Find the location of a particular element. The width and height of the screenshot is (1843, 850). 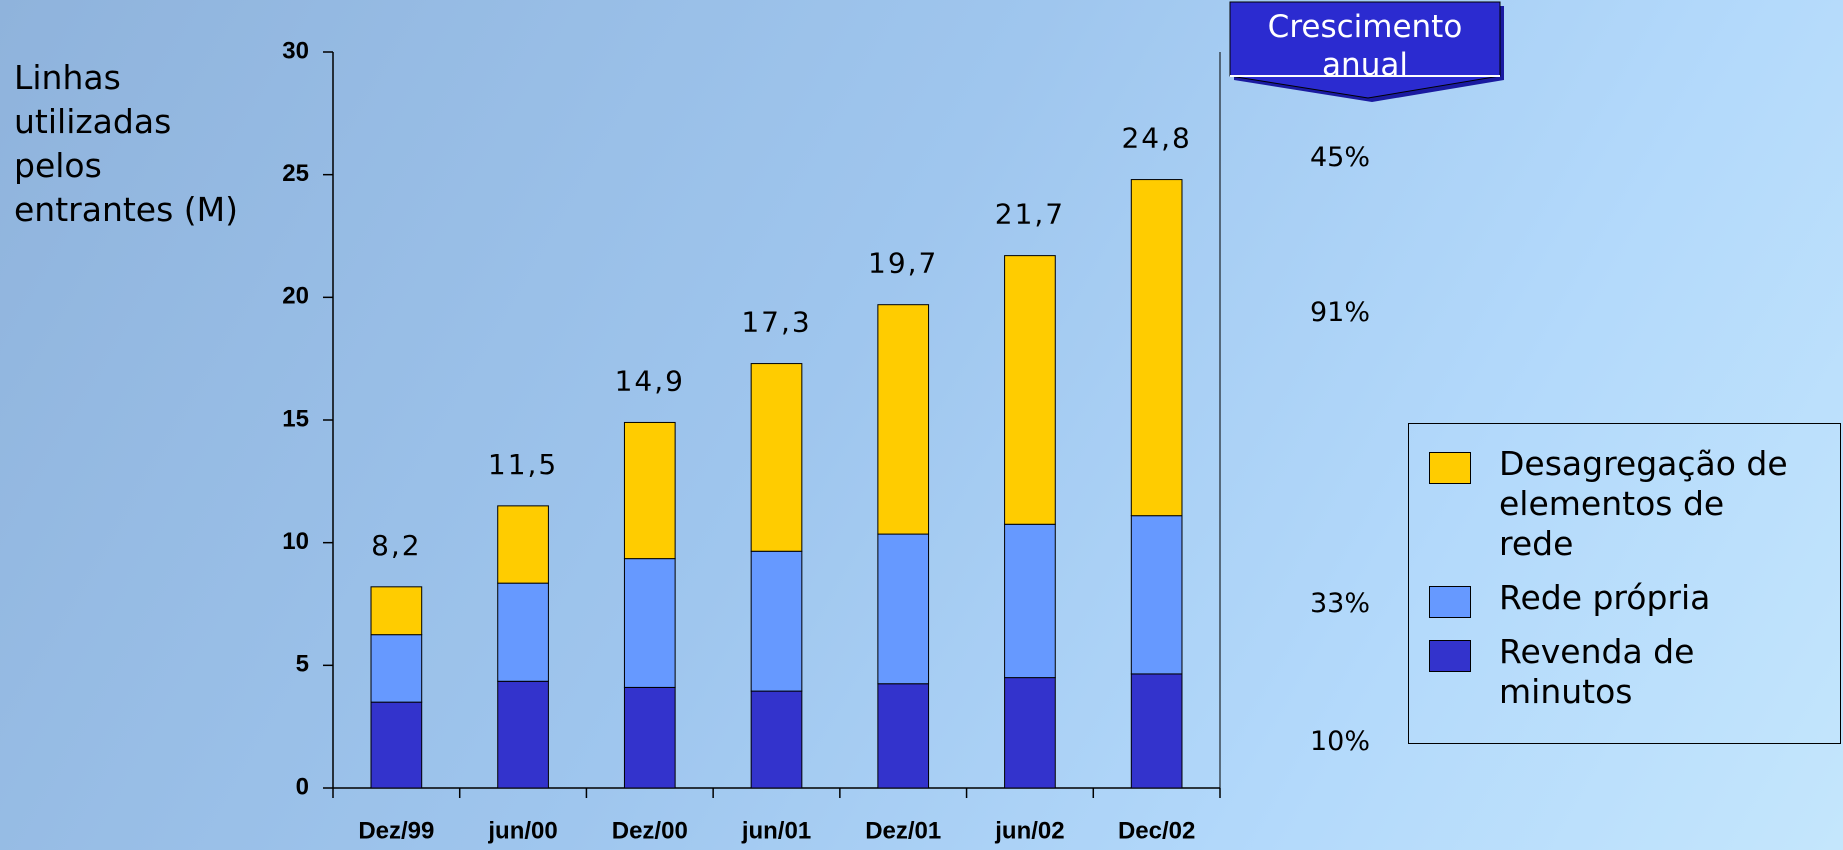

x-tick-label: Dez/01 is located at coordinates (903, 830).